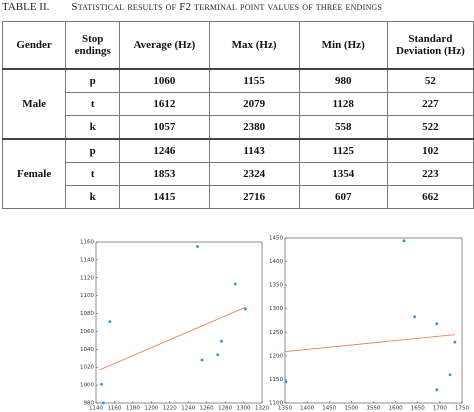  What do you see at coordinates (164, 80) in the screenshot?
I see `value-cell: 1060` at bounding box center [164, 80].